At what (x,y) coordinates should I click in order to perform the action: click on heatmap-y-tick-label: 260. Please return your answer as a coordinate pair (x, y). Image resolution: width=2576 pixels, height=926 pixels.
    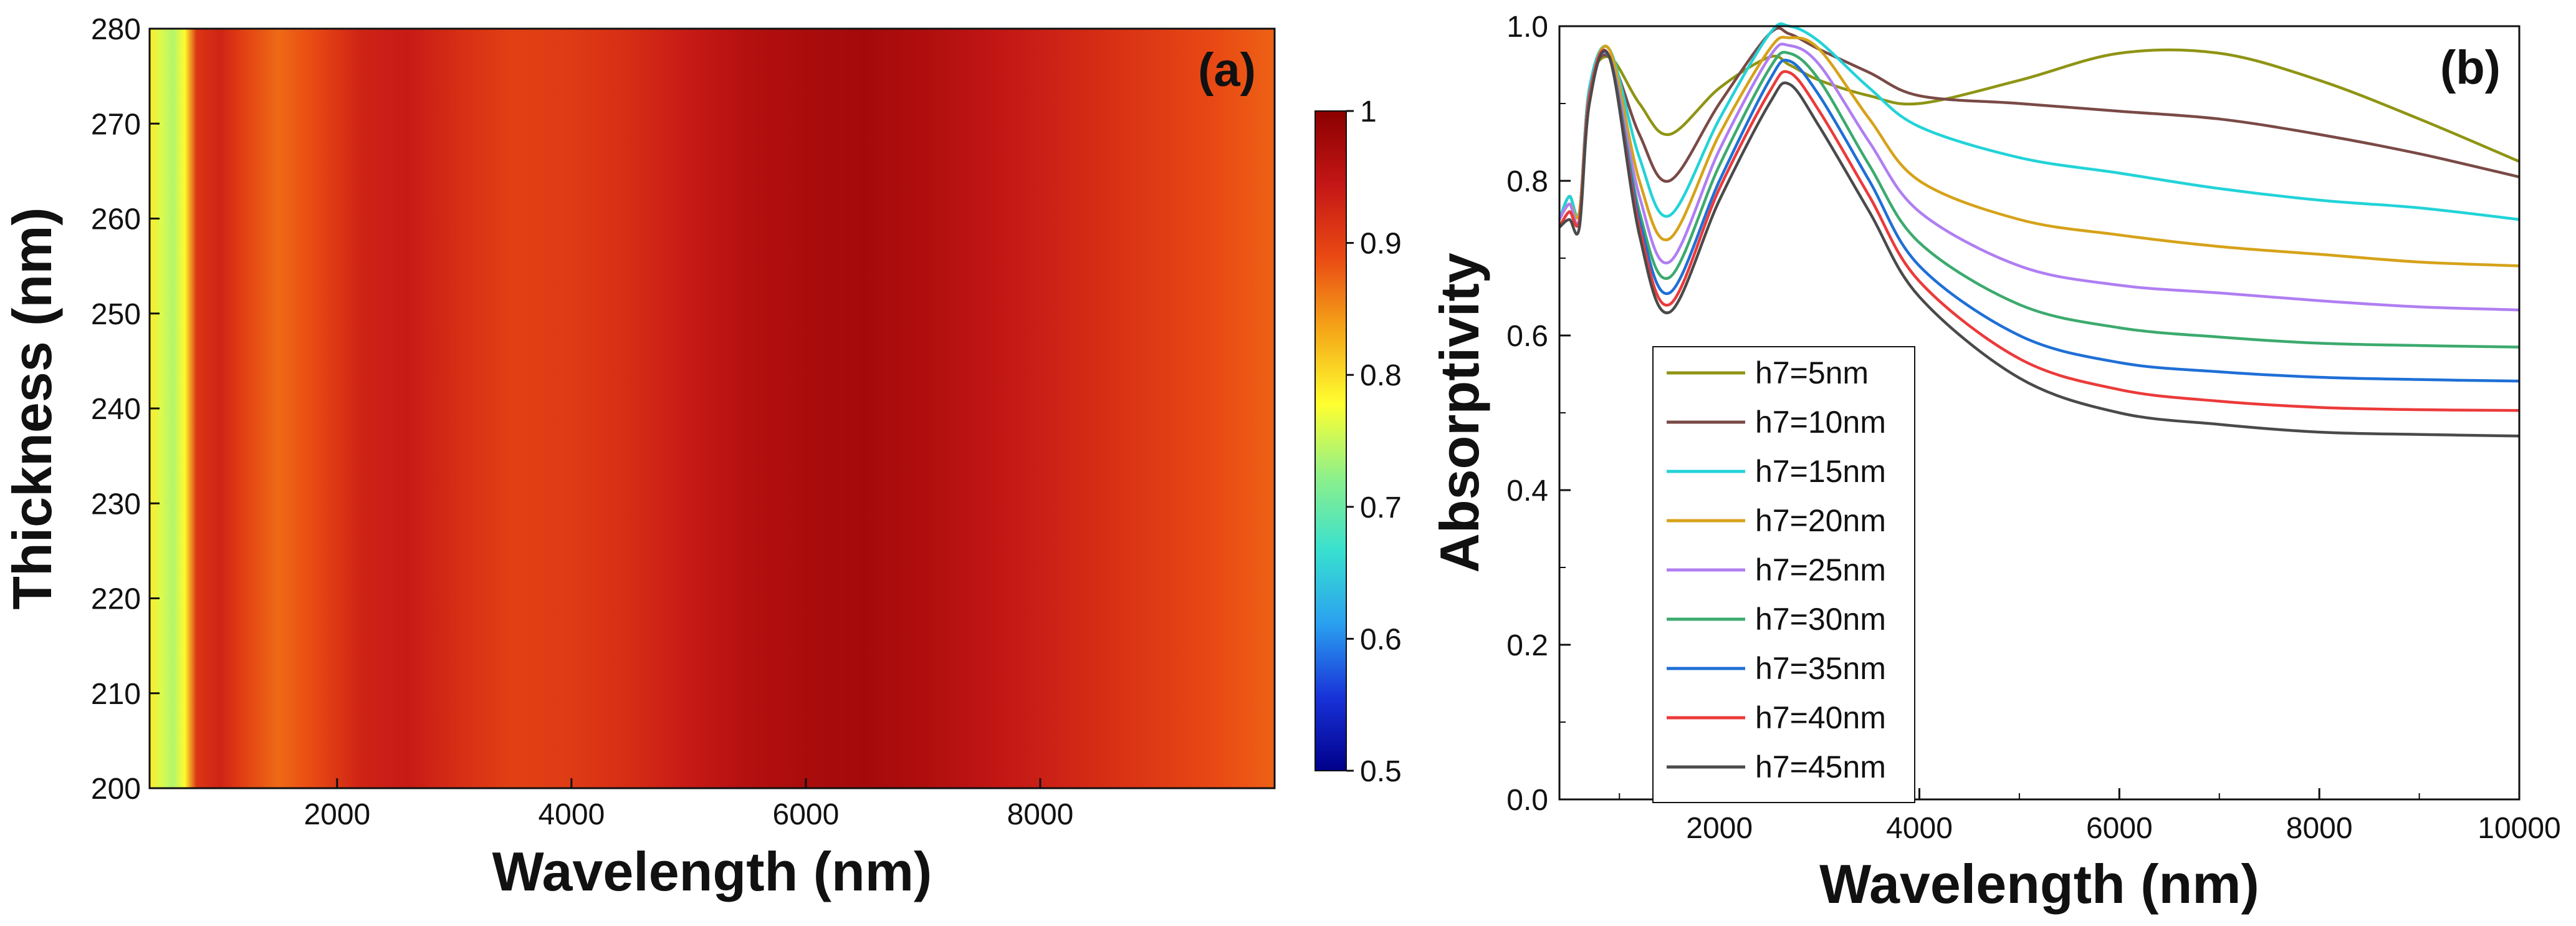
    Looking at the image, I should click on (116, 219).